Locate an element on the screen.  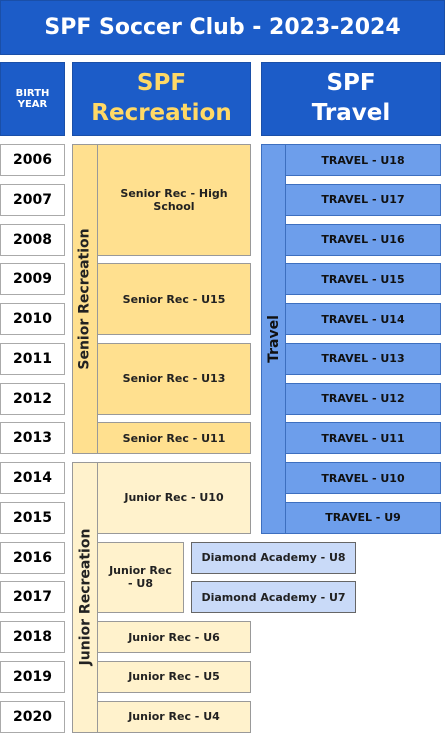
travel-band: Travel is located at coordinates (273, 339).